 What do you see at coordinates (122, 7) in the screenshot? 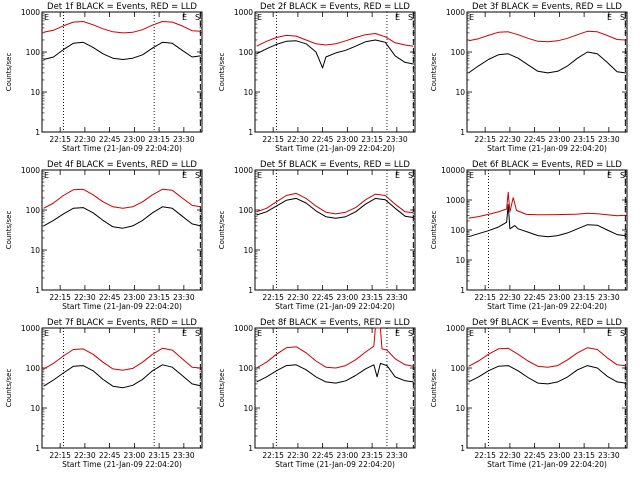
I see `chart-title: Det 1f BLACK = Events, RED = LLD` at bounding box center [122, 7].